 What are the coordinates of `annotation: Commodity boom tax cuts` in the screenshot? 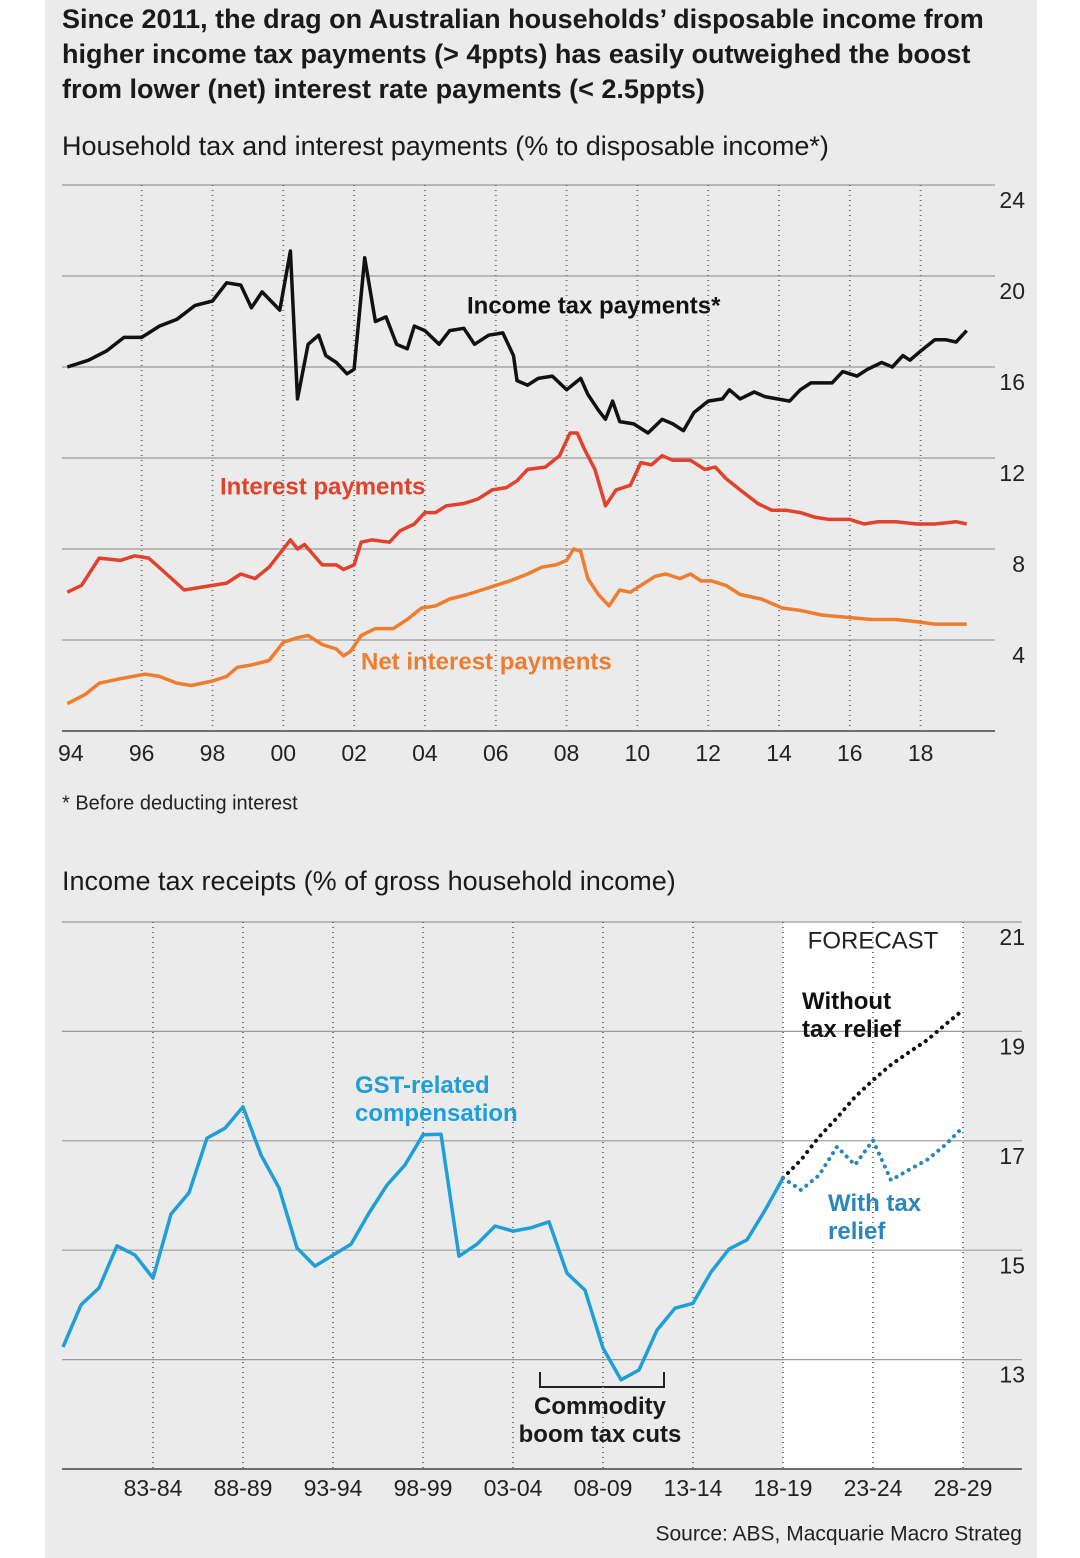 It's located at (600, 1420).